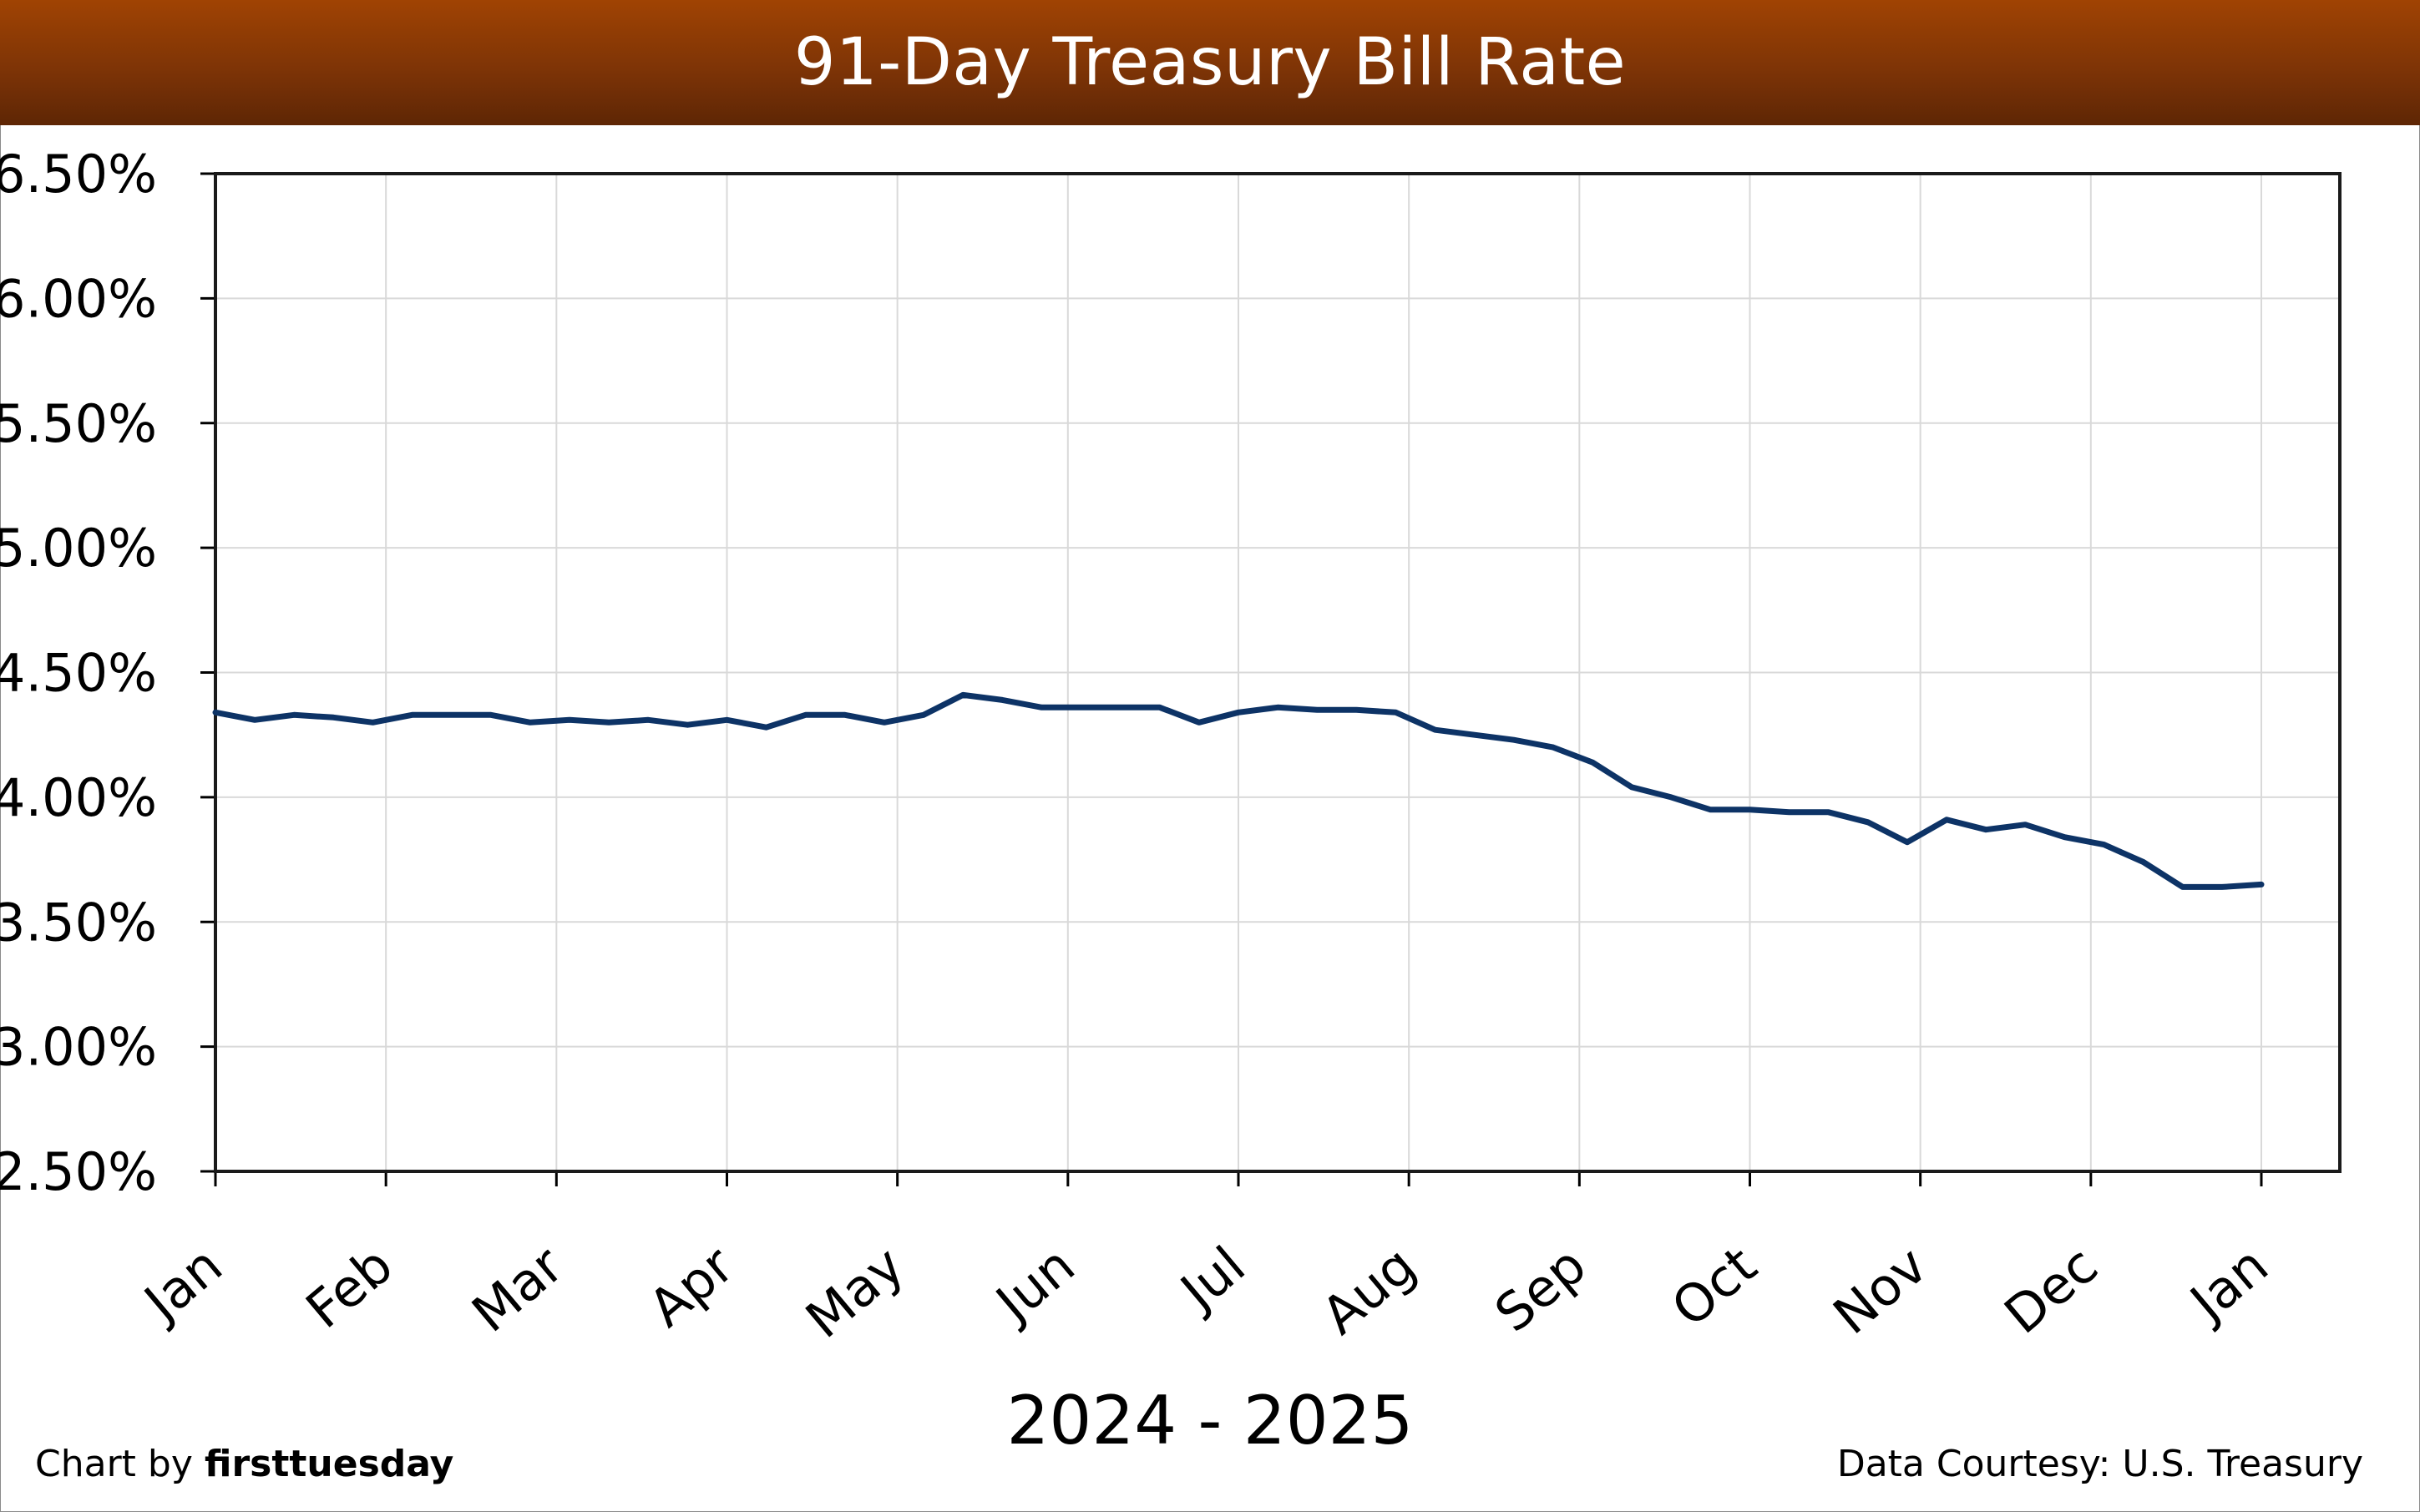 Image resolution: width=2420 pixels, height=1512 pixels. Describe the element at coordinates (1540, 1289) in the screenshot. I see `x-tick-label: Sep` at that location.